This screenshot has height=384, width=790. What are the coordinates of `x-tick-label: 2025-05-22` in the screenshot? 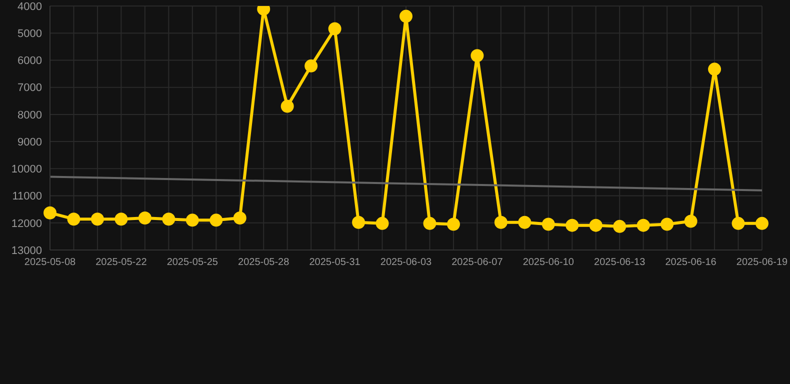 It's located at (122, 262).